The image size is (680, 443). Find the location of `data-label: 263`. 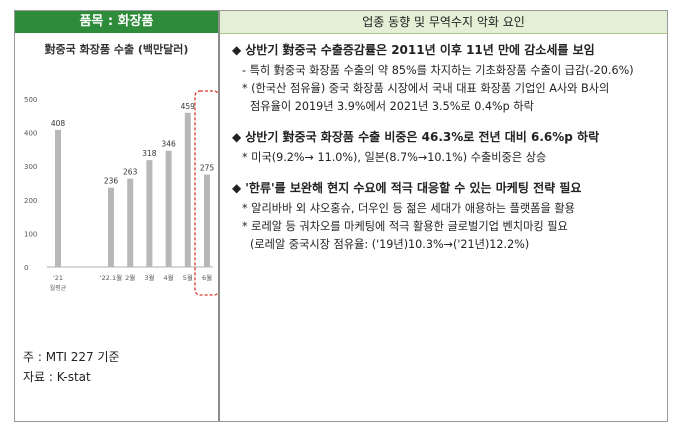

data-label: 263 is located at coordinates (130, 172).